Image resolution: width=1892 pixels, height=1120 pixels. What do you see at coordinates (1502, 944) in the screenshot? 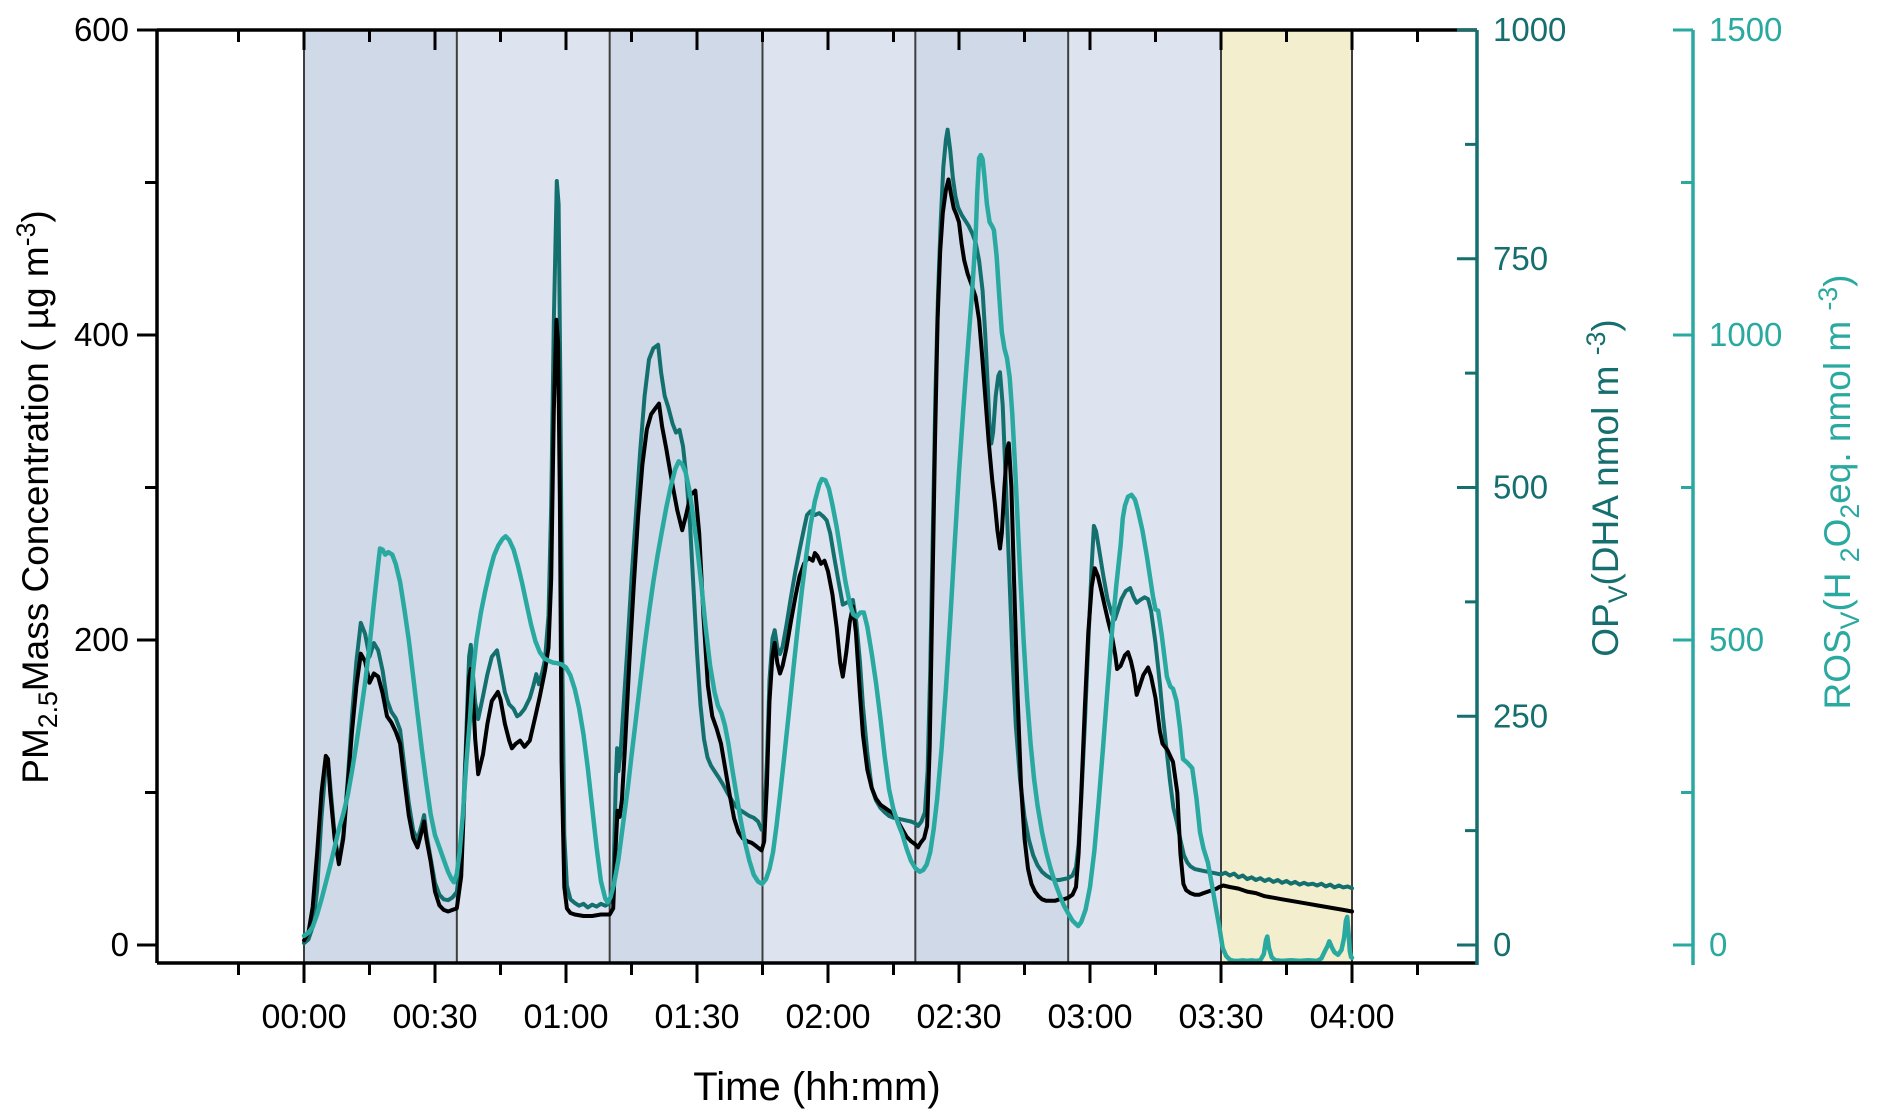
I see `y-op-tick-label: 0` at bounding box center [1502, 944].